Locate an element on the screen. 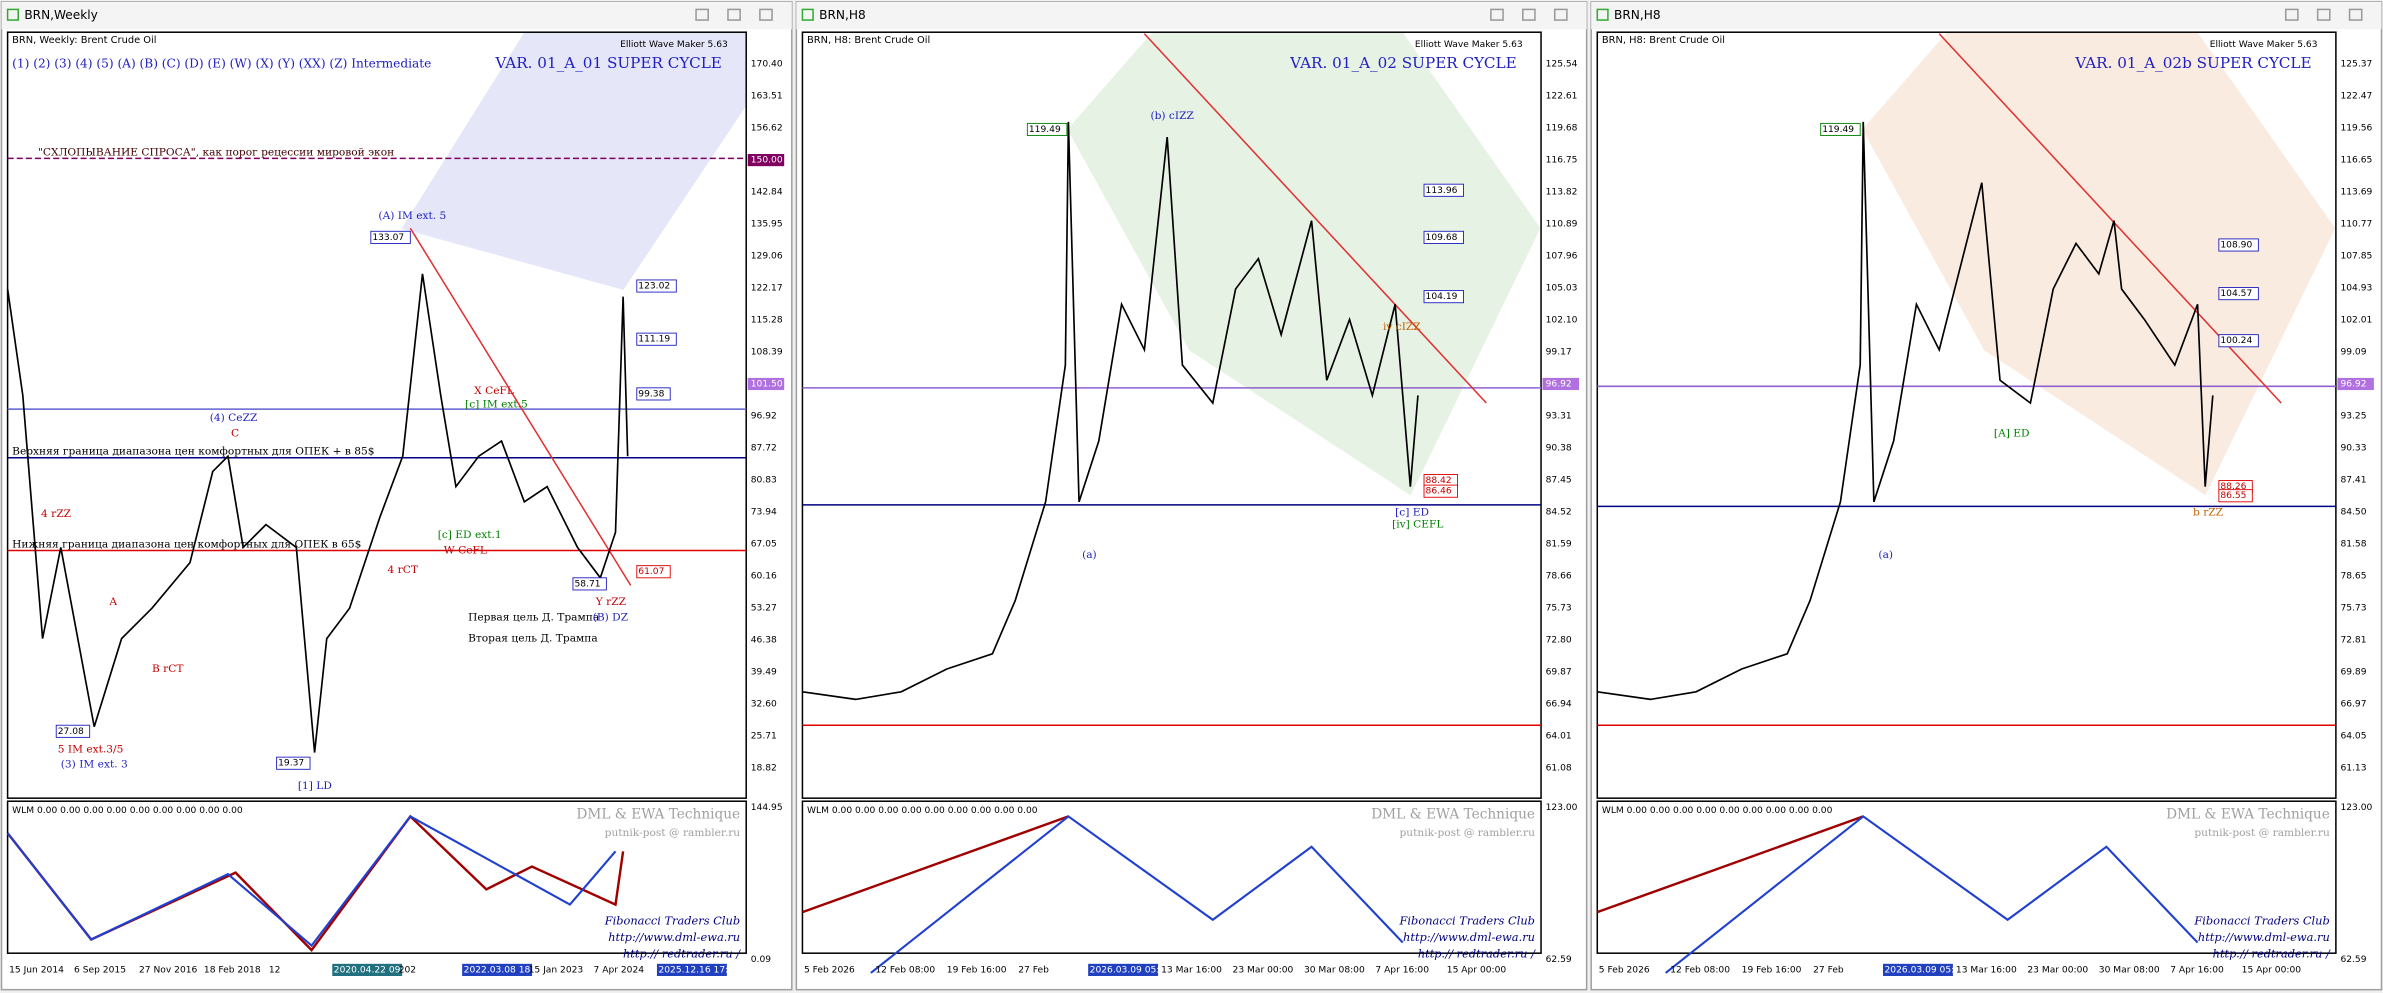 This screenshot has height=993, width=2383. price-axis-label: 87.45 is located at coordinates (1559, 480).